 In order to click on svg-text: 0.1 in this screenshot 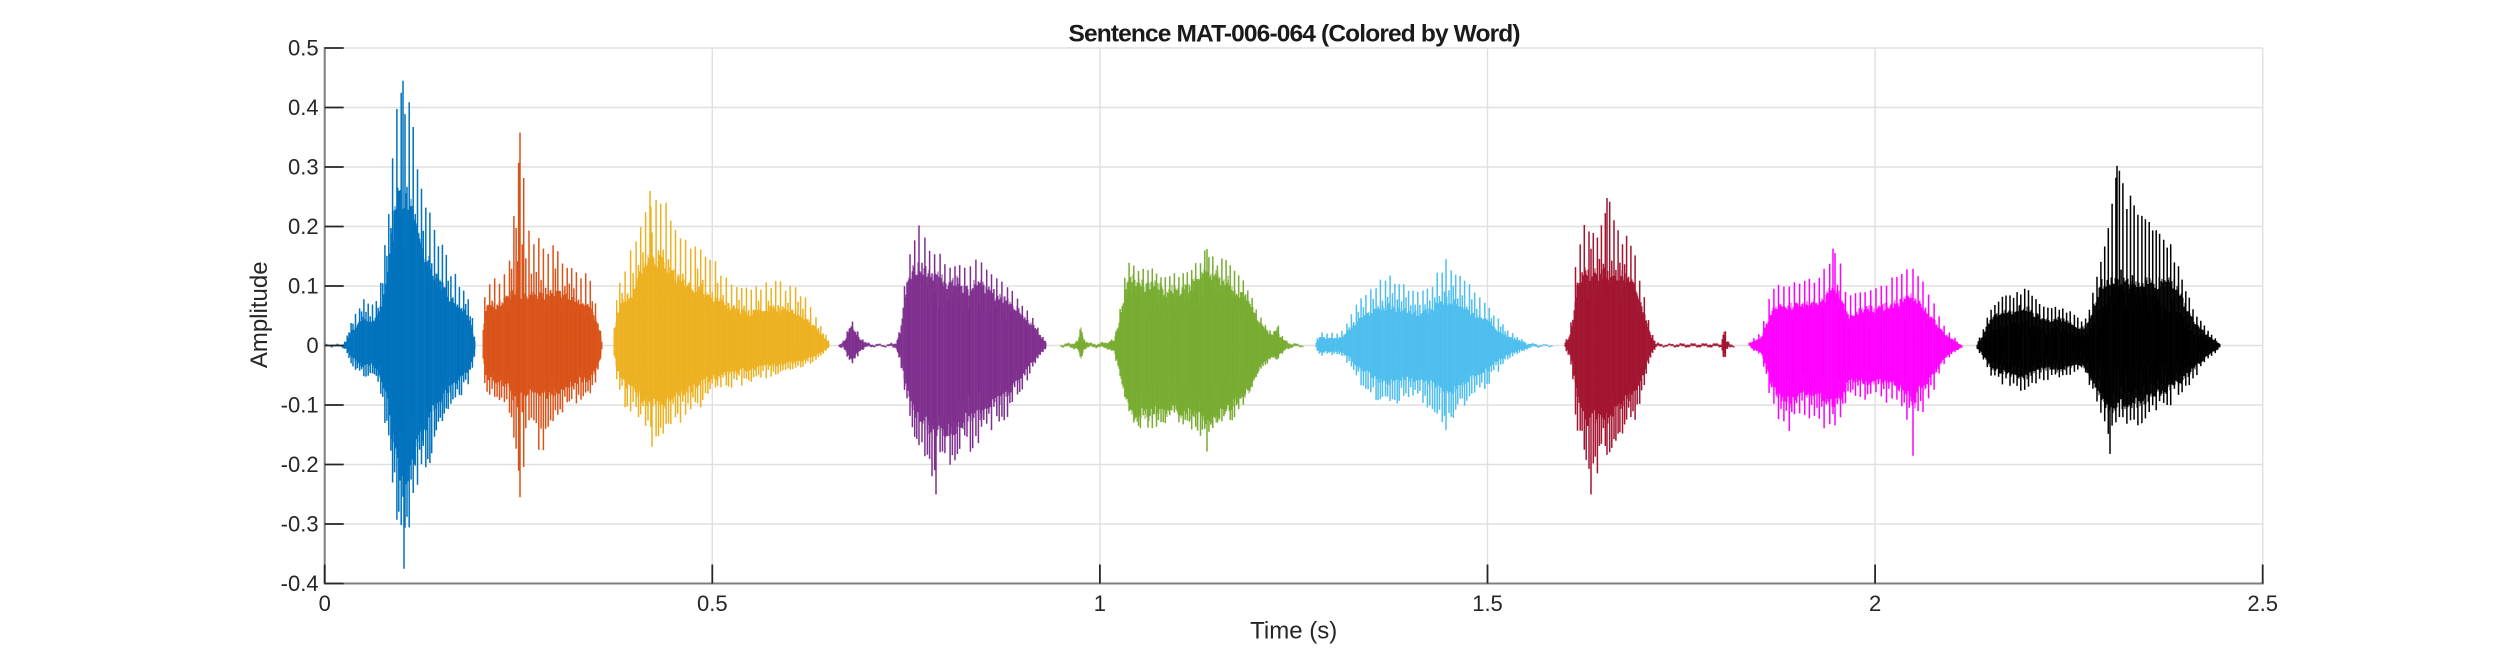, I will do `click(303, 286)`.